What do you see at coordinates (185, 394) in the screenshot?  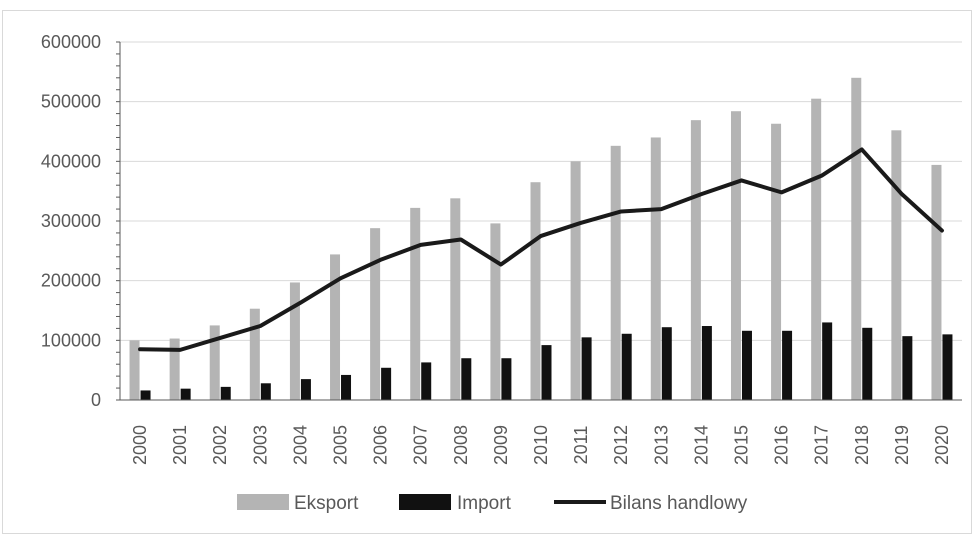 I see `bar-import-2001` at bounding box center [185, 394].